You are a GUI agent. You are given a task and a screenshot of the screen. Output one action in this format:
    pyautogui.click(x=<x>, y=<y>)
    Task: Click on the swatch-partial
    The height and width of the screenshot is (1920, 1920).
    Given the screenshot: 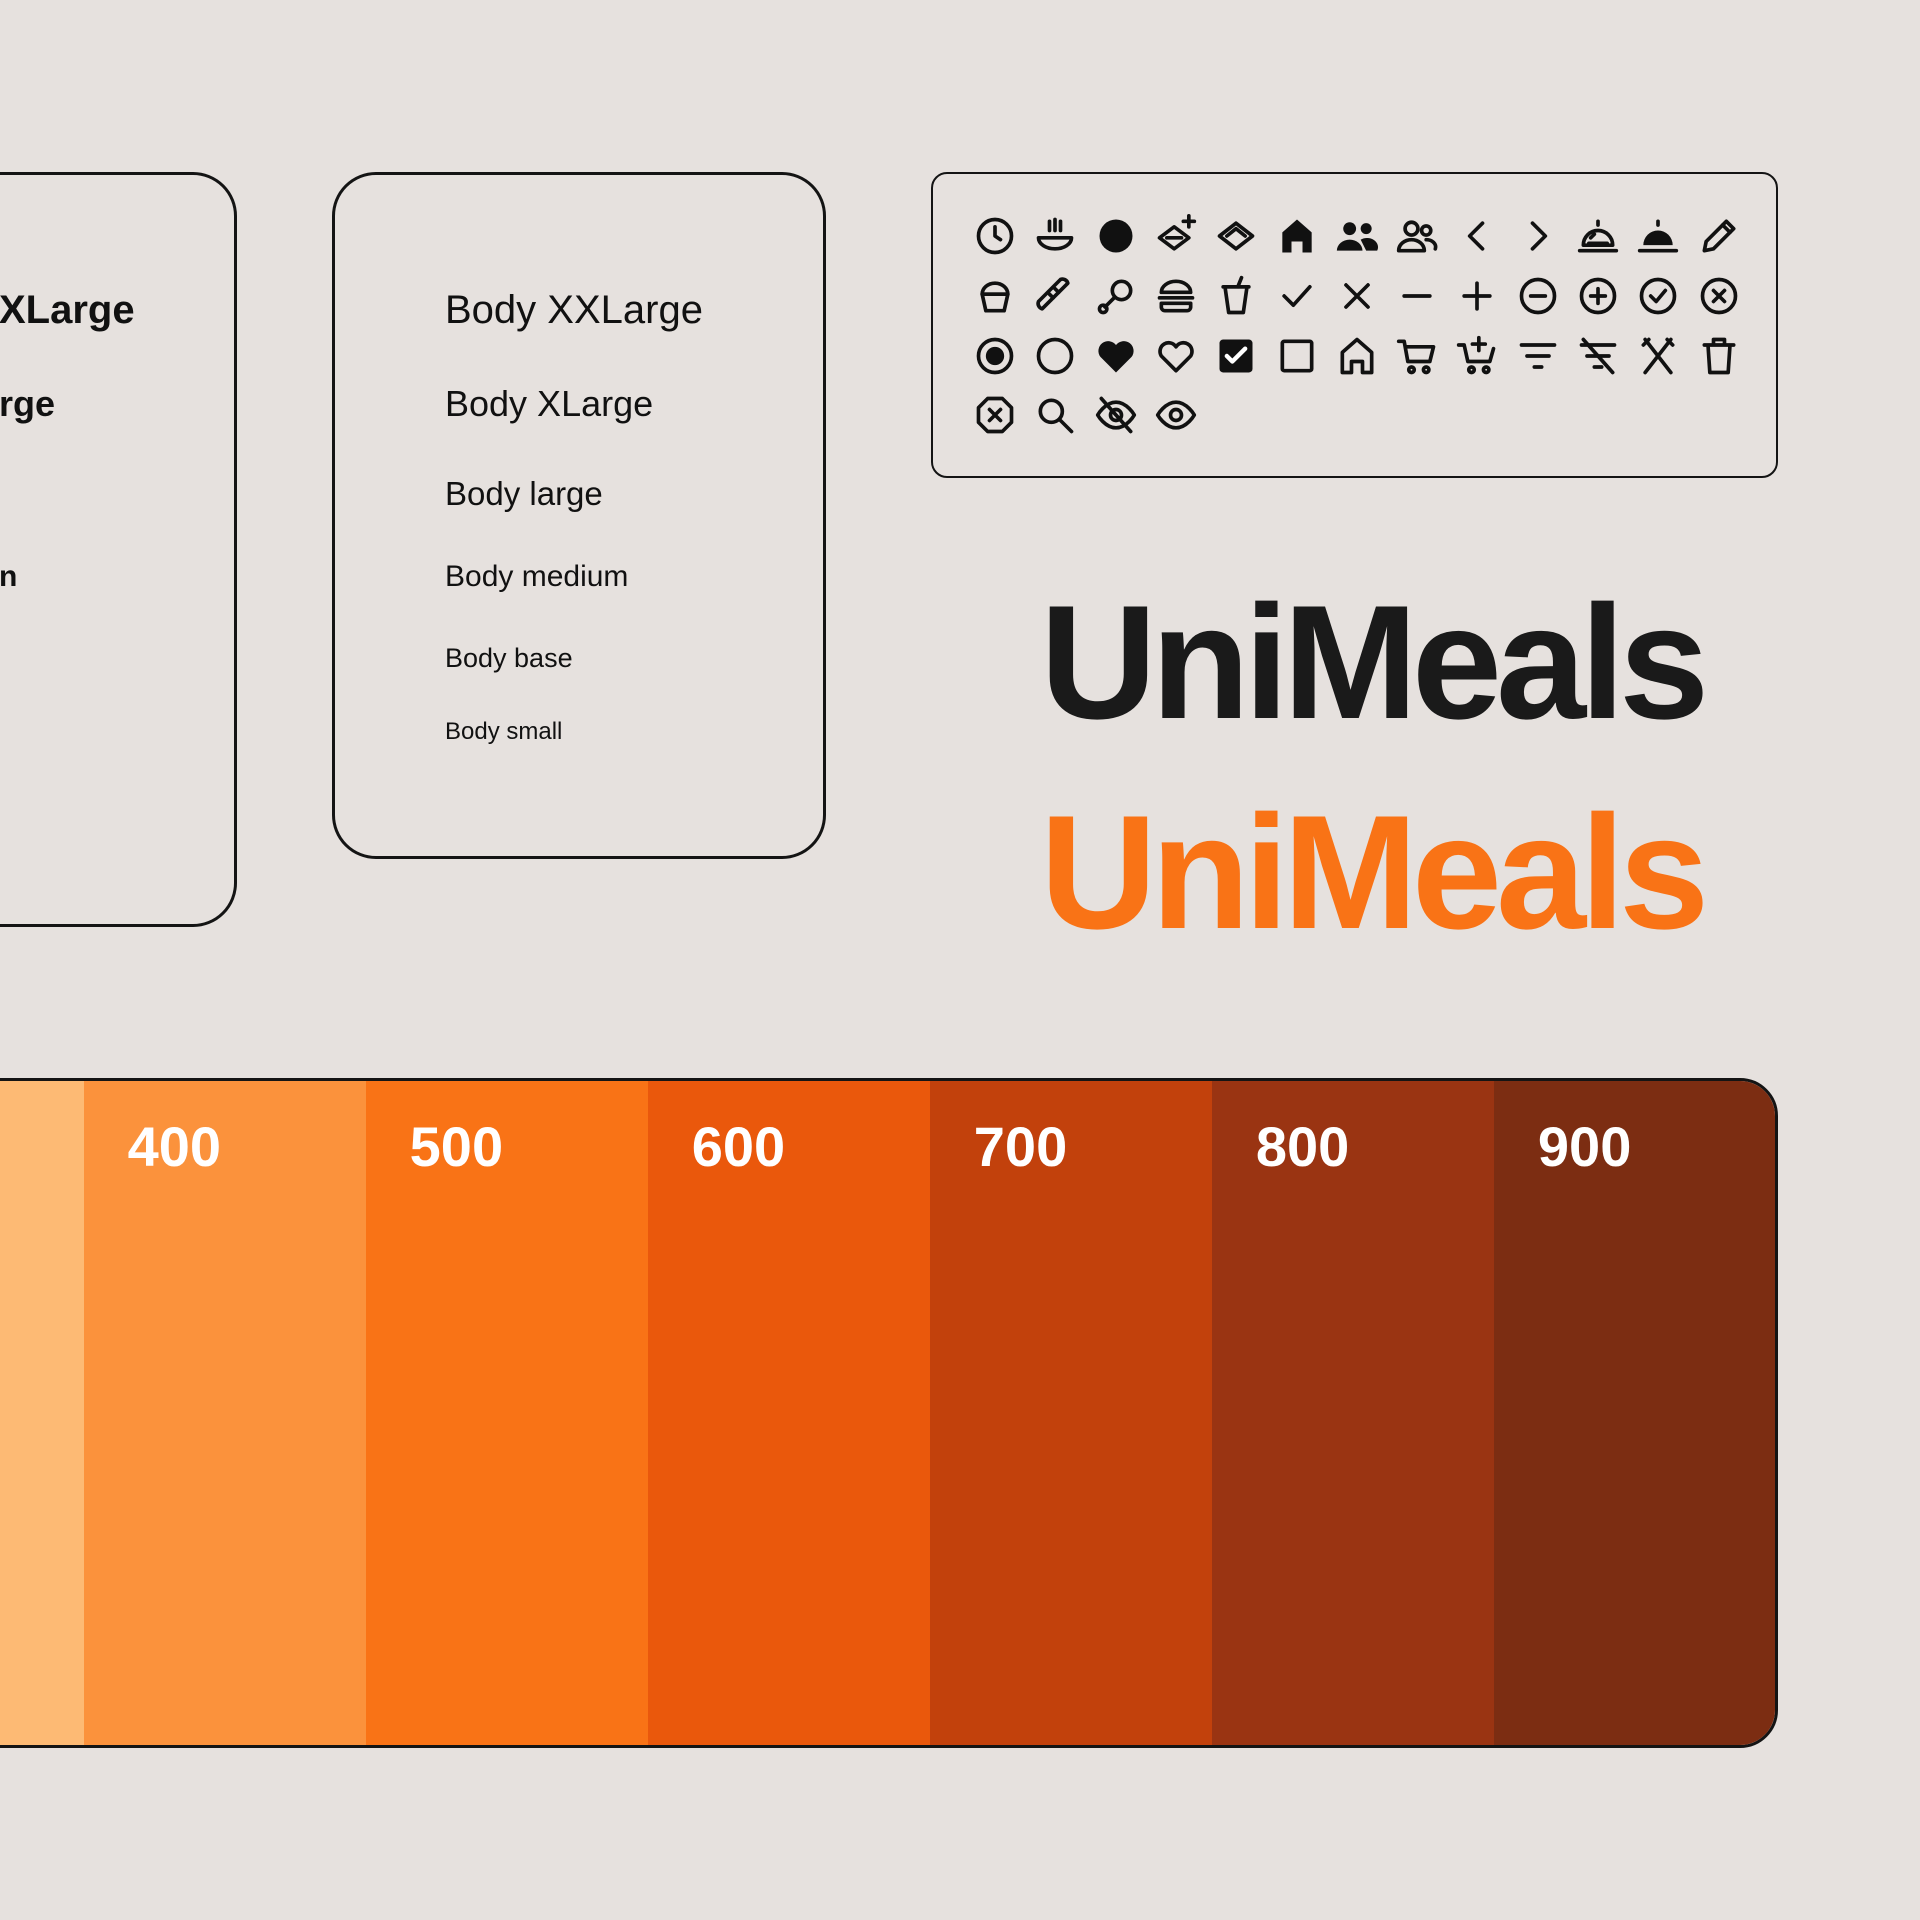 What is the action you would take?
    pyautogui.click(x=42, y=1413)
    